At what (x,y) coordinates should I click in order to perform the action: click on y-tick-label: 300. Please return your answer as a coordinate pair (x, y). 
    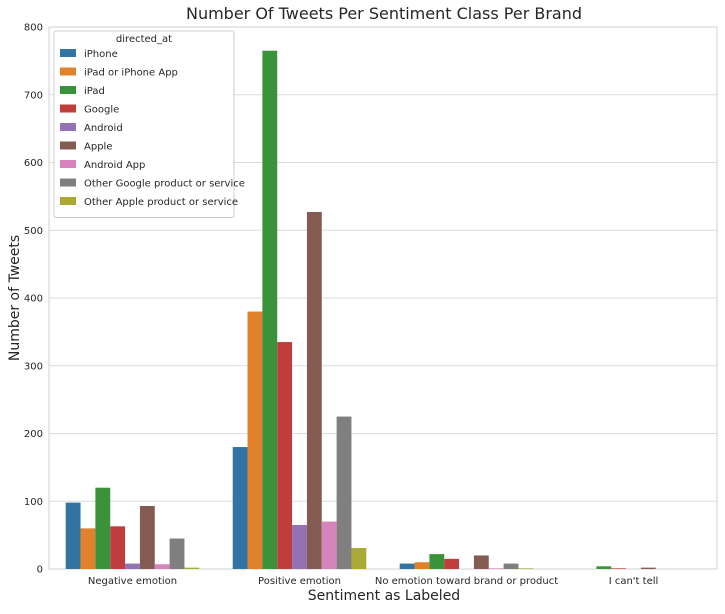
    Looking at the image, I should click on (33, 366).